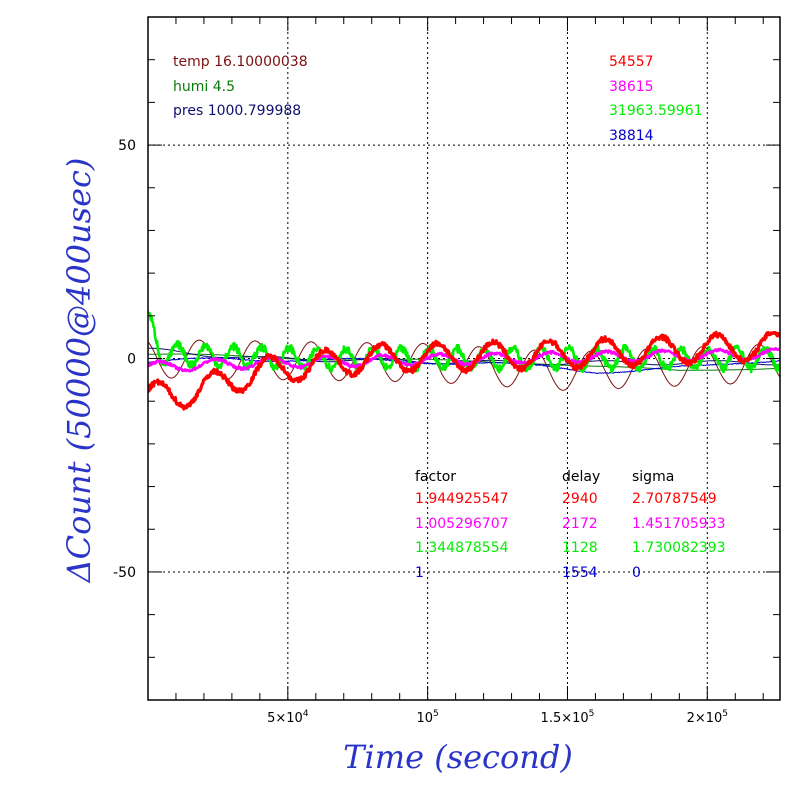 This screenshot has width=797, height=797. Describe the element at coordinates (127, 146) in the screenshot. I see `y-tick-label: 50` at that location.